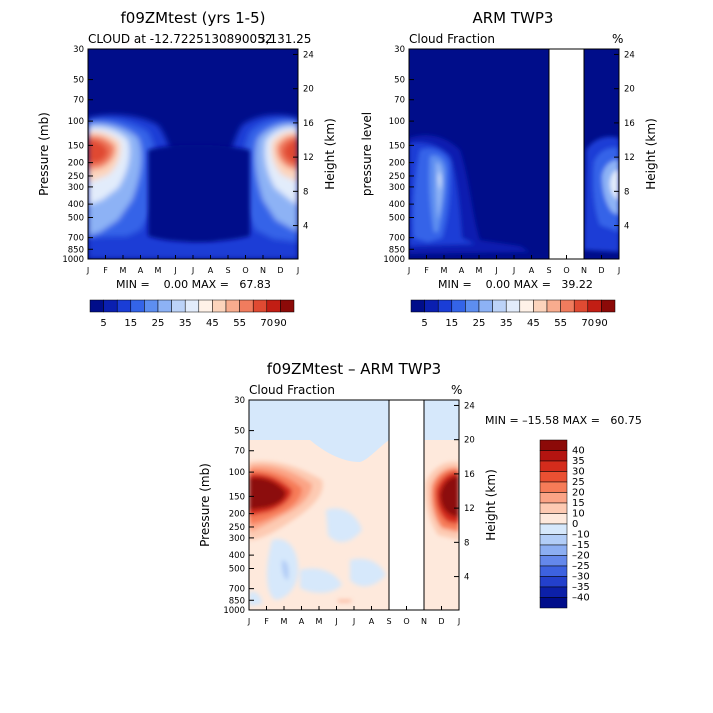  What do you see at coordinates (76, 122) in the screenshot?
I see `pressure-tick-label: 100` at bounding box center [76, 122].